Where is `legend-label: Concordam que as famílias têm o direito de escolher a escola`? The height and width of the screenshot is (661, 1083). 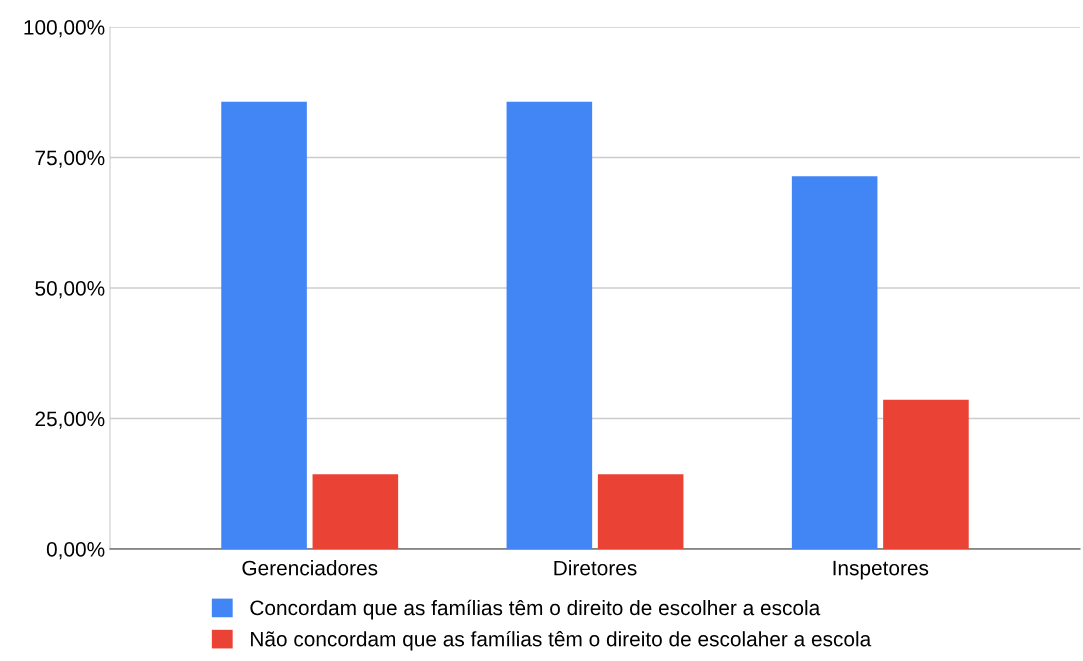
legend-label: Concordam que as famílias têm o direito de escolher a escola is located at coordinates (535, 609).